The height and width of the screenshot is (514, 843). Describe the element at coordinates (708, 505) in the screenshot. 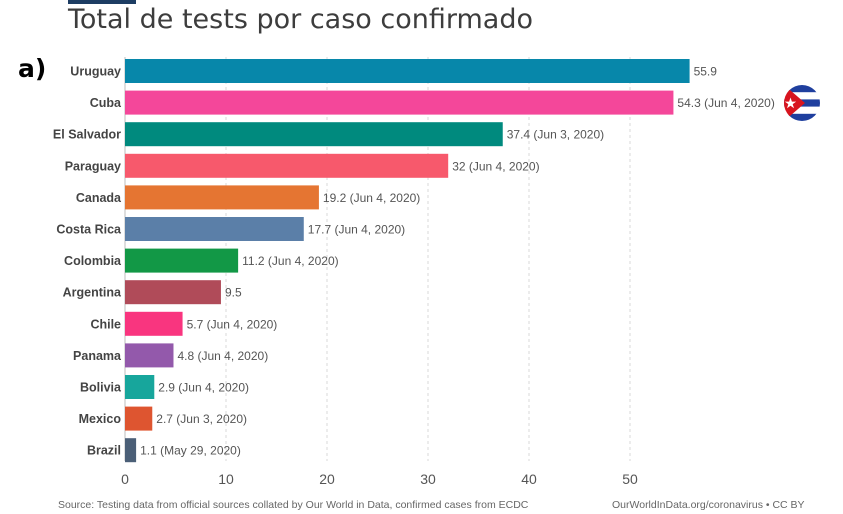

I see `credit-note: OurWorldInData.org/coronavirus • CC BY` at that location.